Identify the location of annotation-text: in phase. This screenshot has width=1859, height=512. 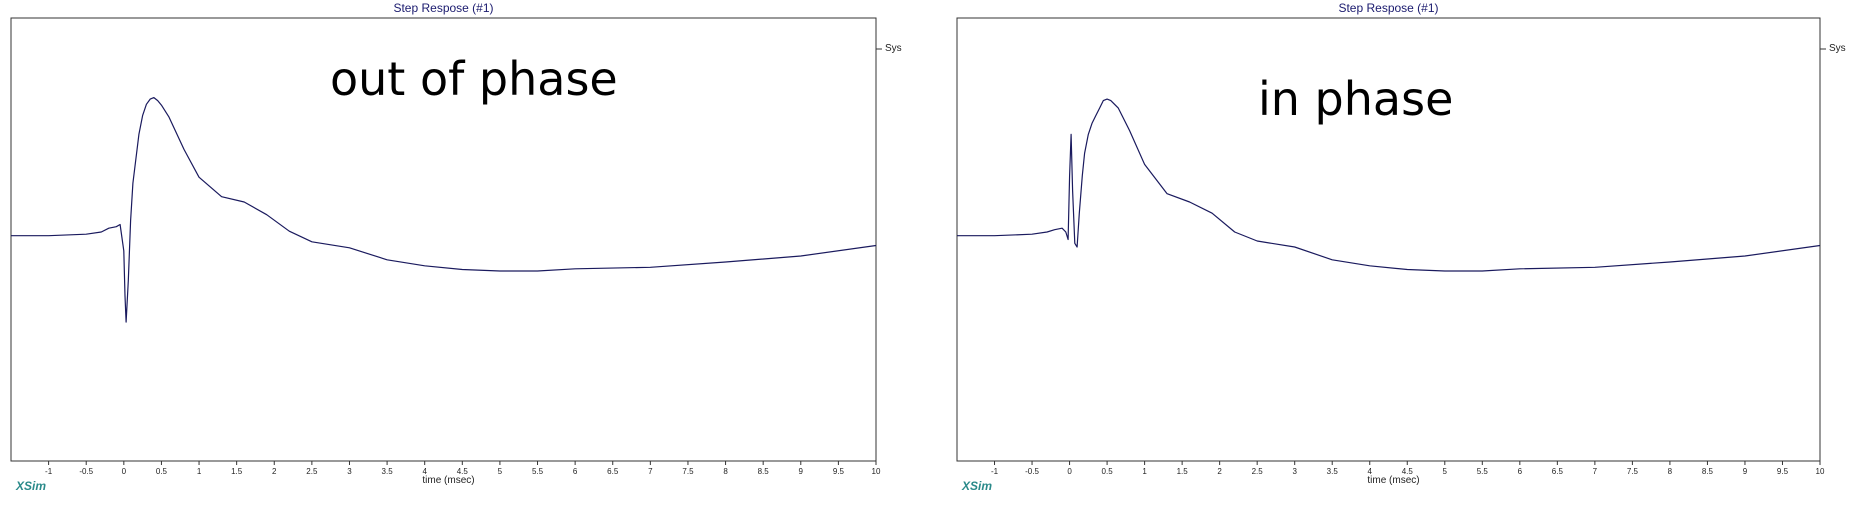
(1356, 99).